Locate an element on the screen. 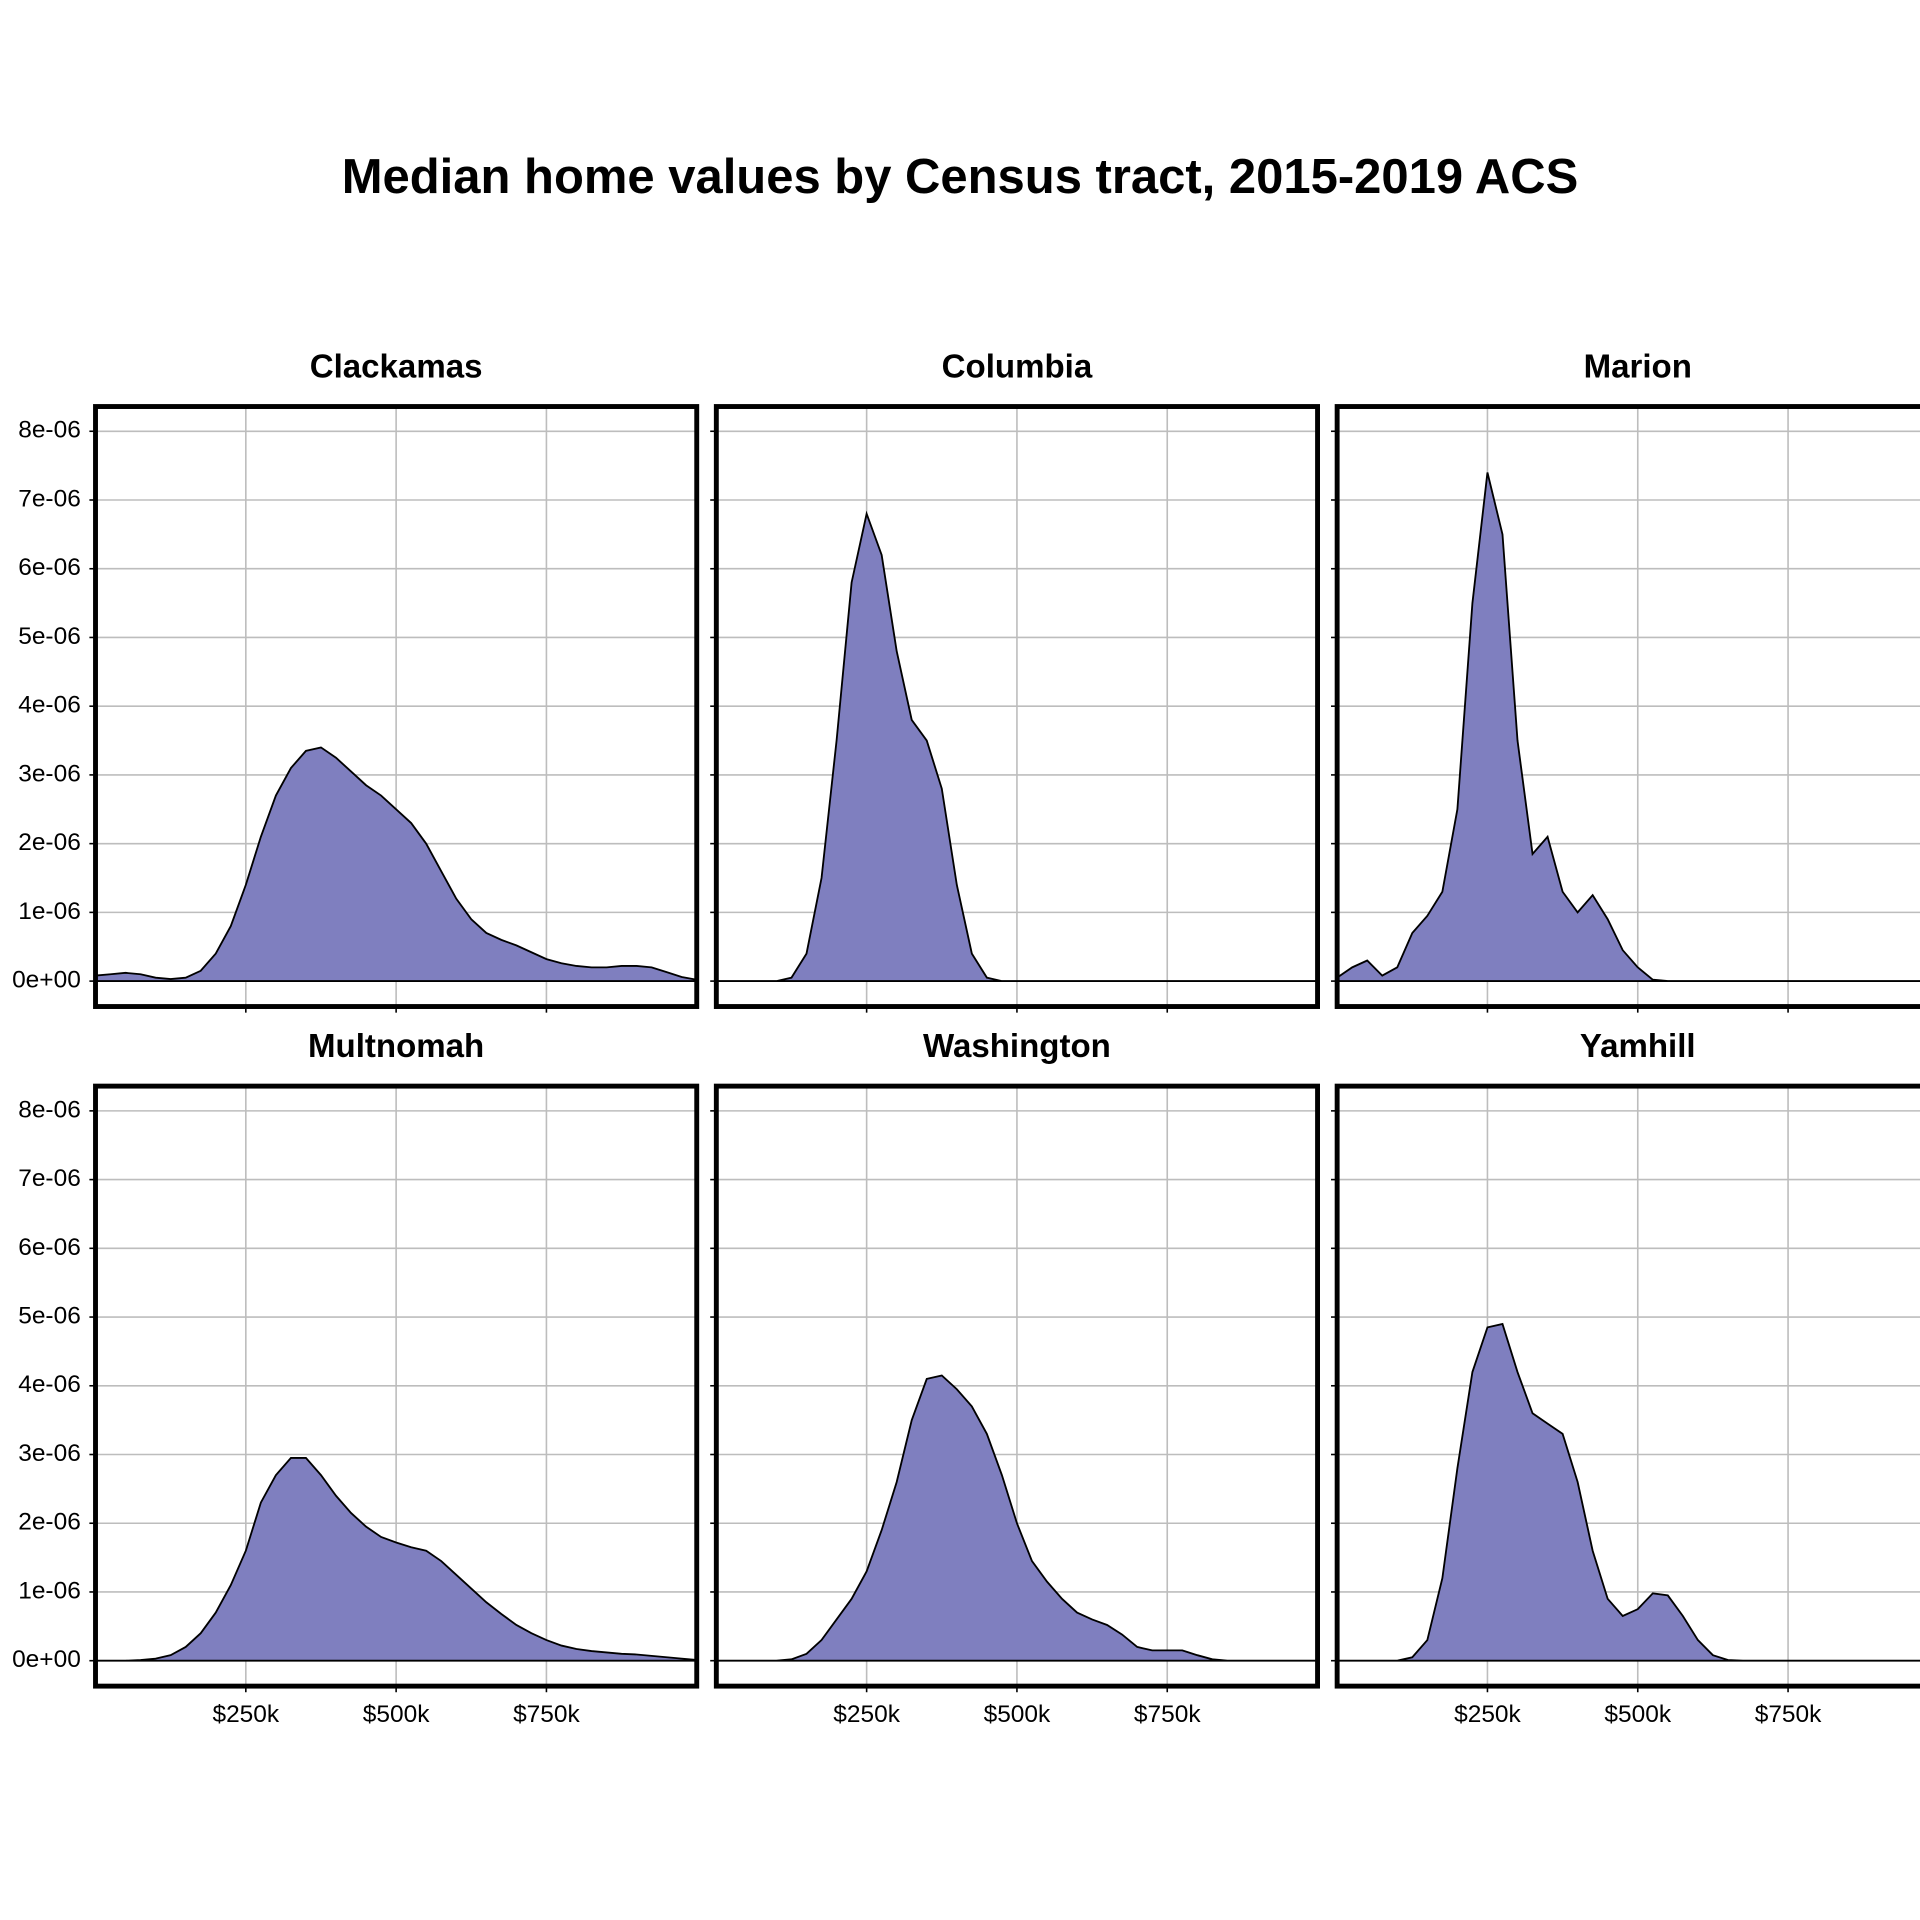 Image resolution: width=1920 pixels, height=1920 pixels. facet-label: Yamhill is located at coordinates (1638, 1046).